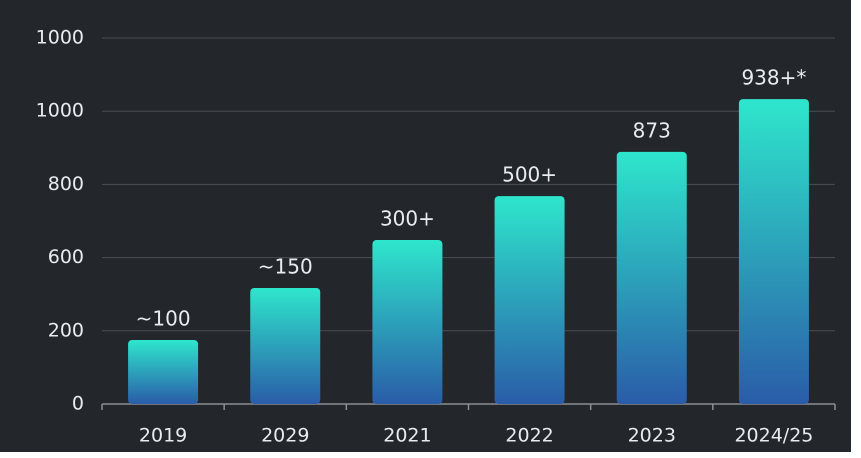 The height and width of the screenshot is (458, 861). What do you see at coordinates (652, 436) in the screenshot?
I see `x-tick-label: 2023` at bounding box center [652, 436].